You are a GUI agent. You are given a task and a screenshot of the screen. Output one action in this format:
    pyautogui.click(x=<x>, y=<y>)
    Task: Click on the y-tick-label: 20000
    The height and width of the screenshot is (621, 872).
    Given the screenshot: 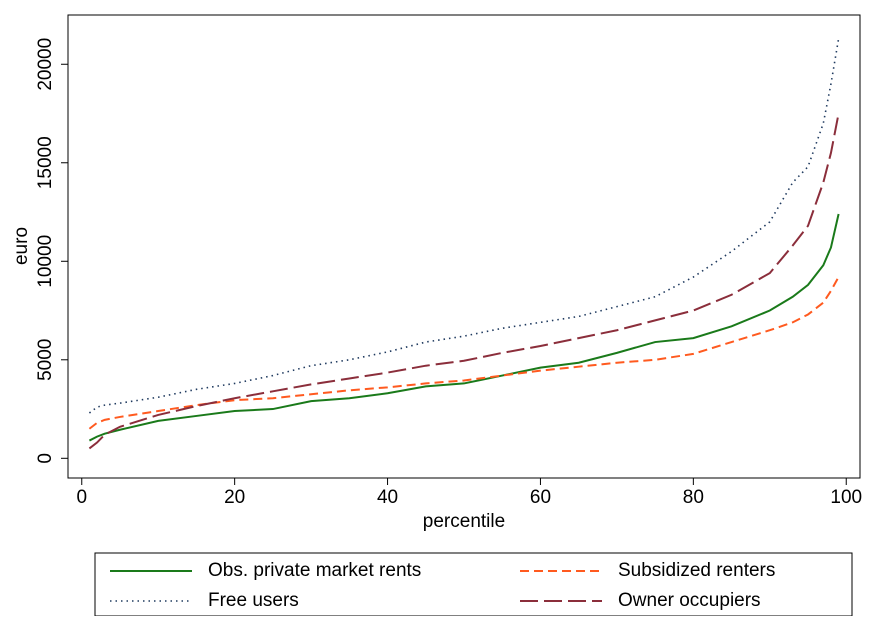 What is the action you would take?
    pyautogui.click(x=45, y=64)
    